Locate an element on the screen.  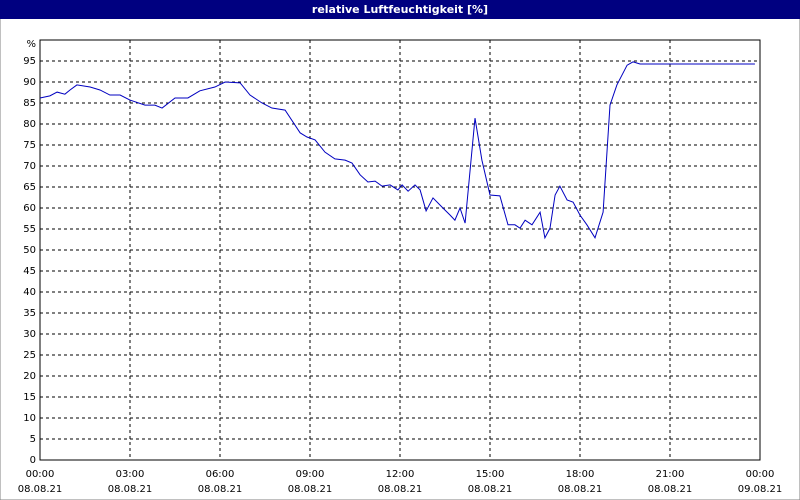
y-tick-label: 0 is located at coordinates (33, 460).